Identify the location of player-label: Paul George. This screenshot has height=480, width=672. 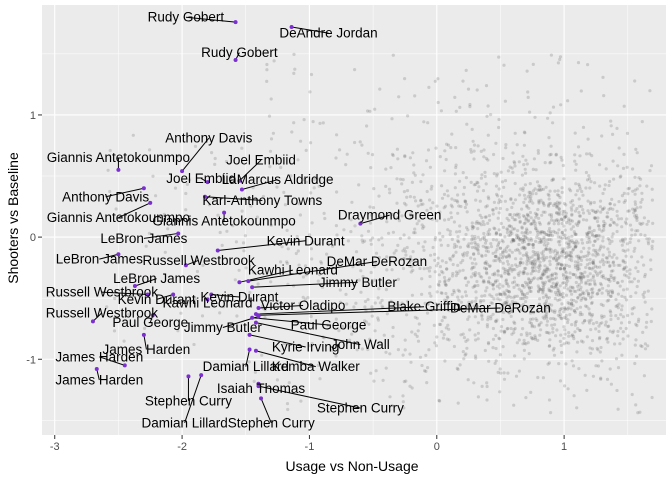
(329, 325).